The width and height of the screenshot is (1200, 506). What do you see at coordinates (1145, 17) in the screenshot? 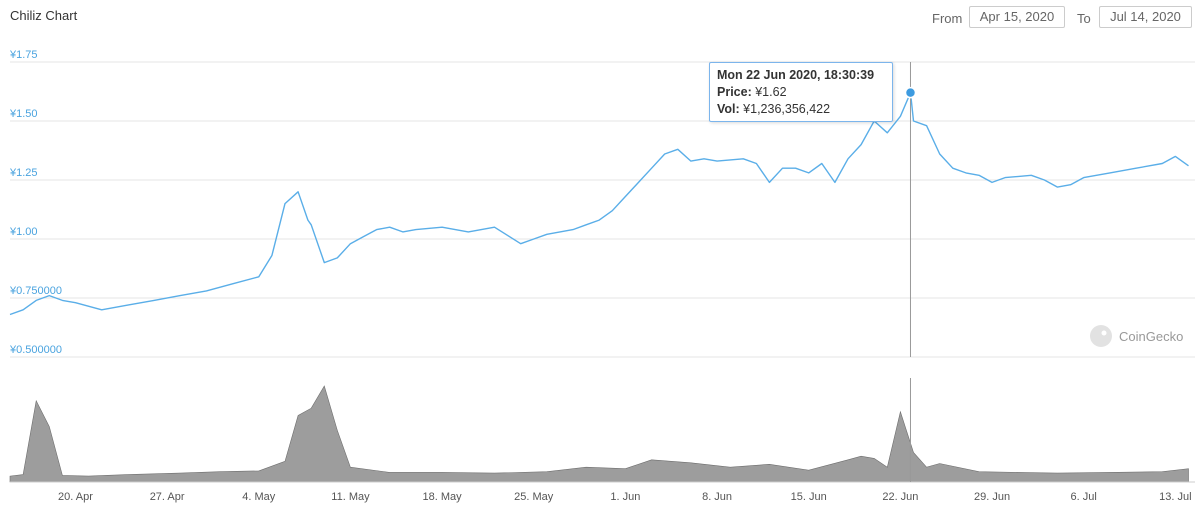
I see `to-date-input: Jul 14, 2020` at bounding box center [1145, 17].